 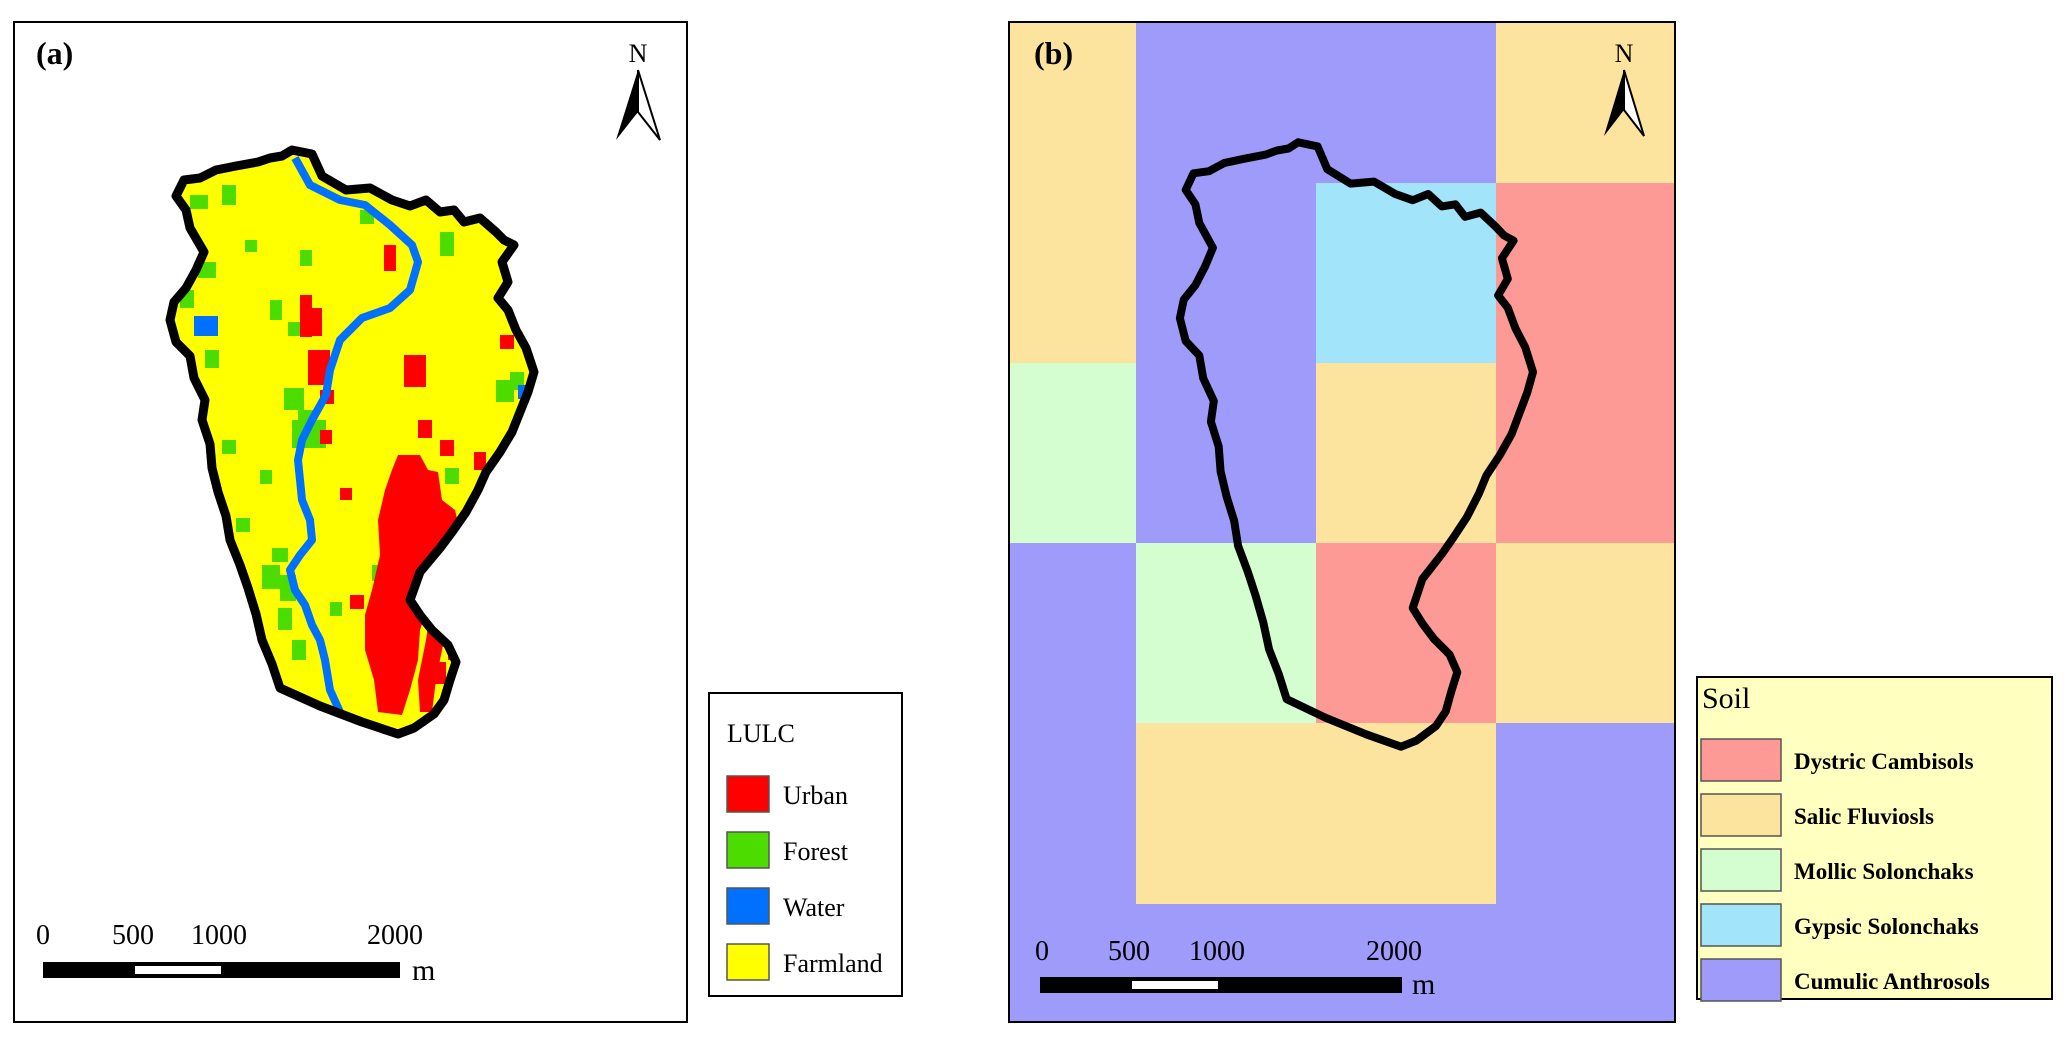 What do you see at coordinates (814, 907) in the screenshot?
I see `legend-item-label: Water` at bounding box center [814, 907].